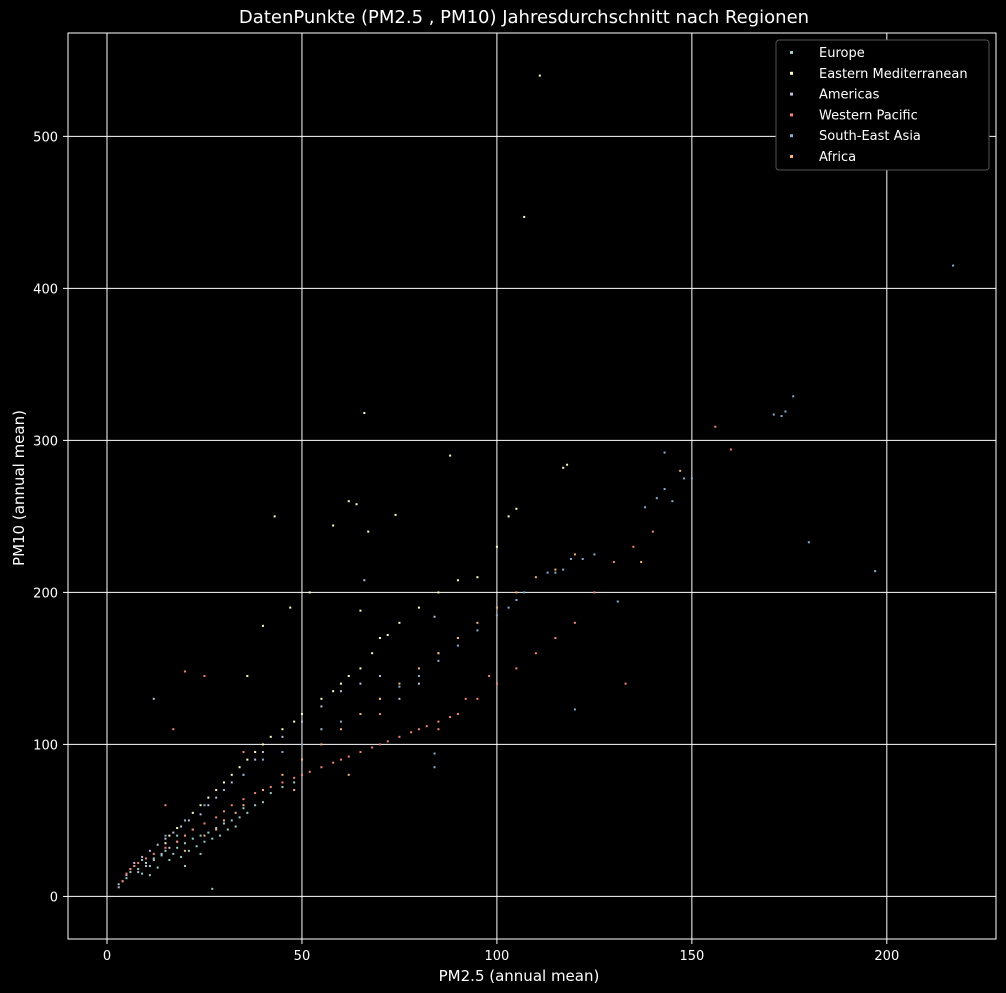 The width and height of the screenshot is (1006, 993). Describe the element at coordinates (302, 956) in the screenshot. I see `x-tick-label: 50` at that location.